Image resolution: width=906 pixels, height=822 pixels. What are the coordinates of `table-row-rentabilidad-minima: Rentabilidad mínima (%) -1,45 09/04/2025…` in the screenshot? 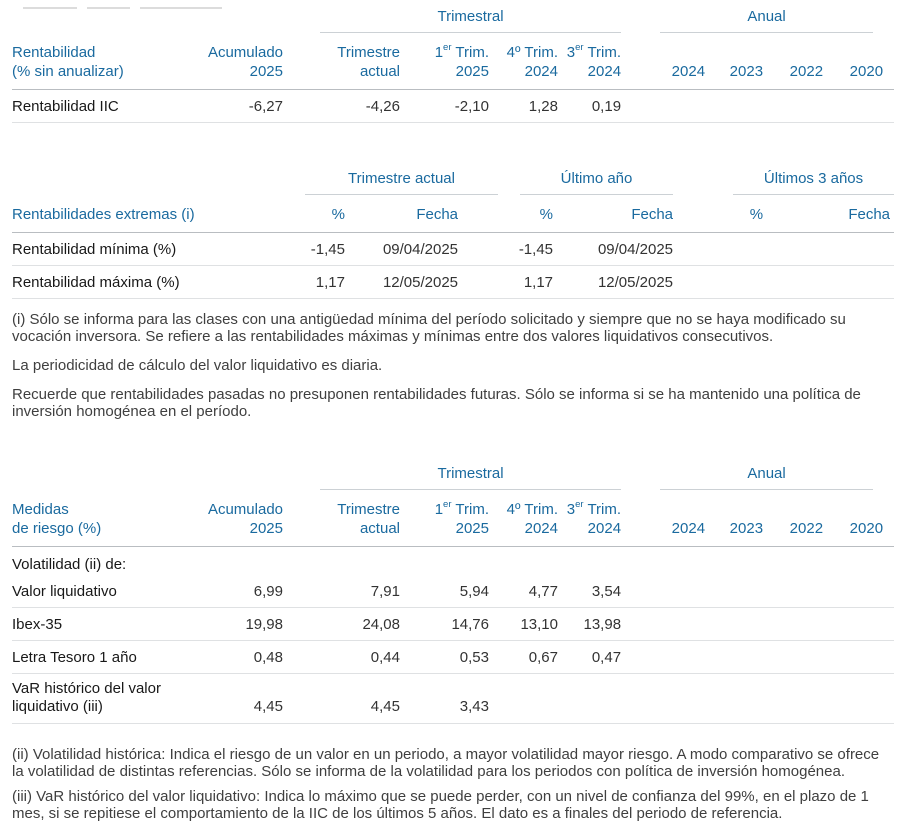 It's located at (453, 249).